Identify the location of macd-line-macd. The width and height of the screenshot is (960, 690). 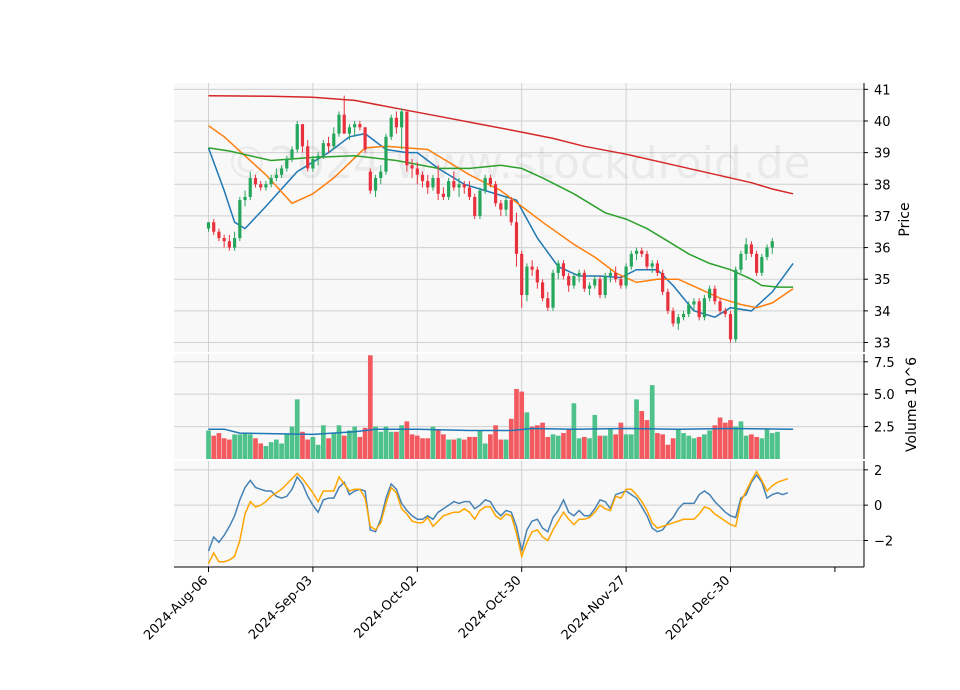
(498, 512).